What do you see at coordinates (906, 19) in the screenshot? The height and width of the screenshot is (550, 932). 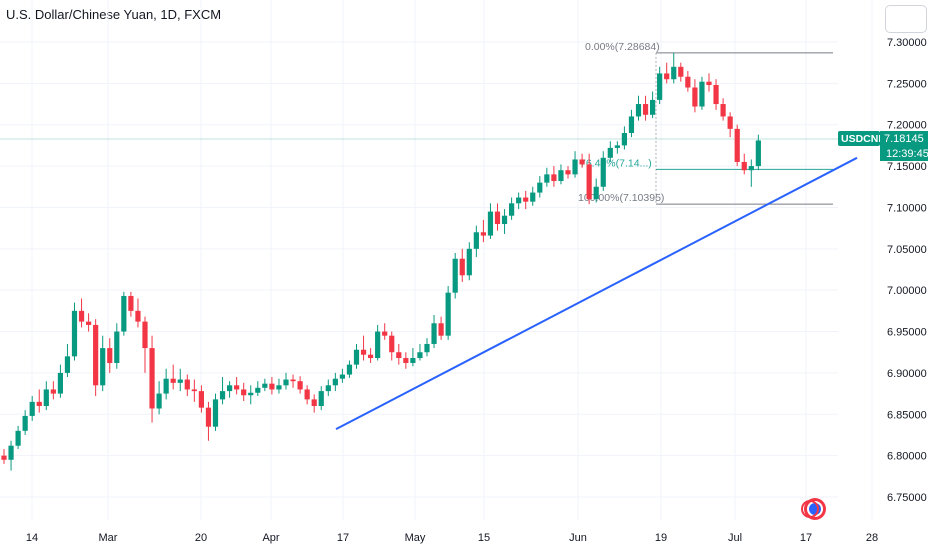 I see `chart-menu-button` at bounding box center [906, 19].